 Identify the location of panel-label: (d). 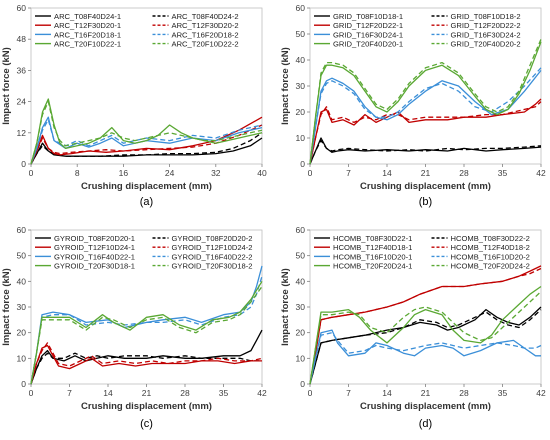
(425, 424).